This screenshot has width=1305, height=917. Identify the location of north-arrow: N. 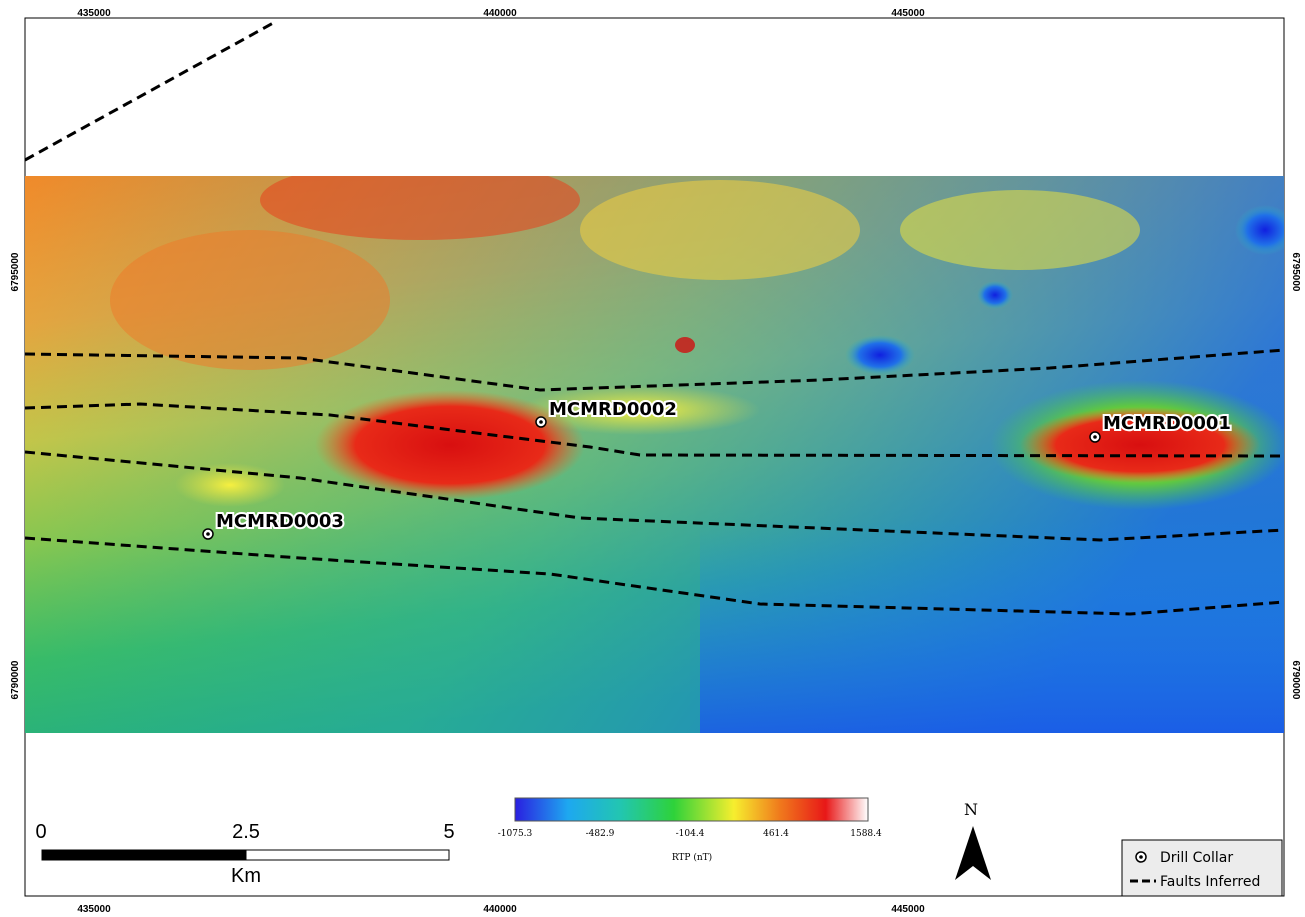
(973, 840).